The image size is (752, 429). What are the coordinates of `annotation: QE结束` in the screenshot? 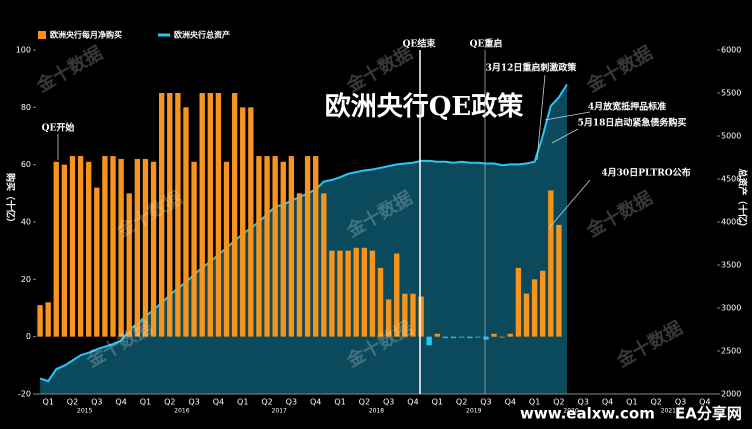 It's located at (420, 44).